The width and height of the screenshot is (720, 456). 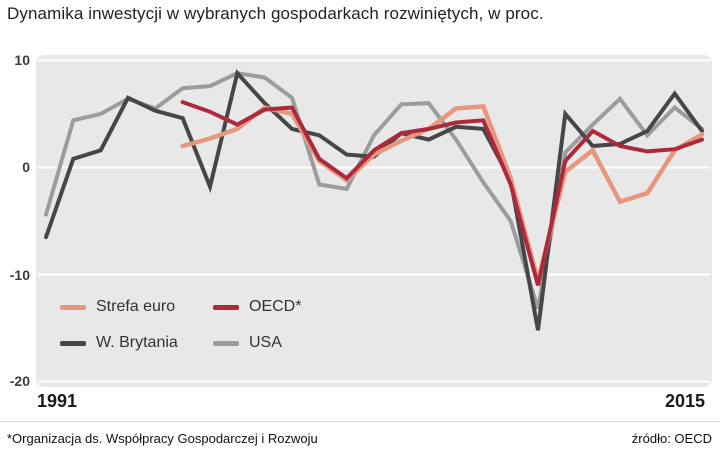 What do you see at coordinates (26, 167) in the screenshot?
I see `y-axis-tick-label: 0` at bounding box center [26, 167].